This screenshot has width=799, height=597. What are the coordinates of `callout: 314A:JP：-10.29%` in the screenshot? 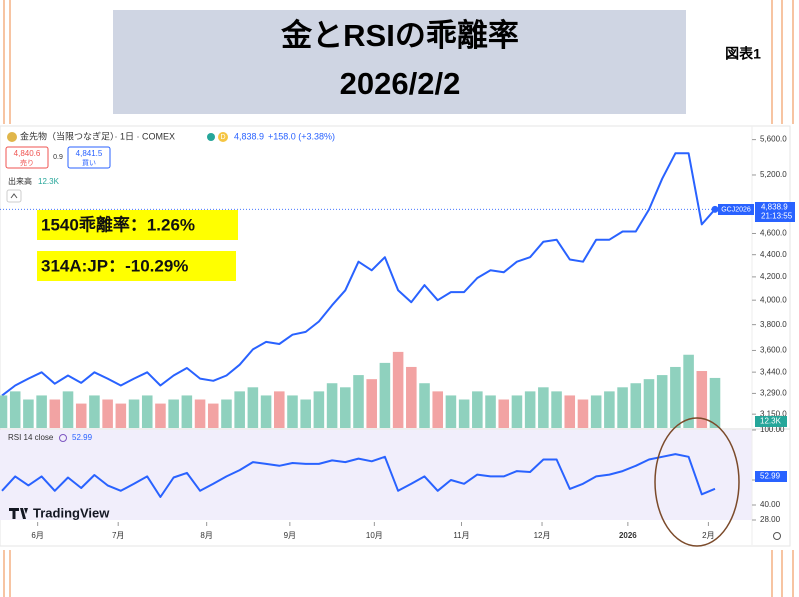 It's located at (114, 265).